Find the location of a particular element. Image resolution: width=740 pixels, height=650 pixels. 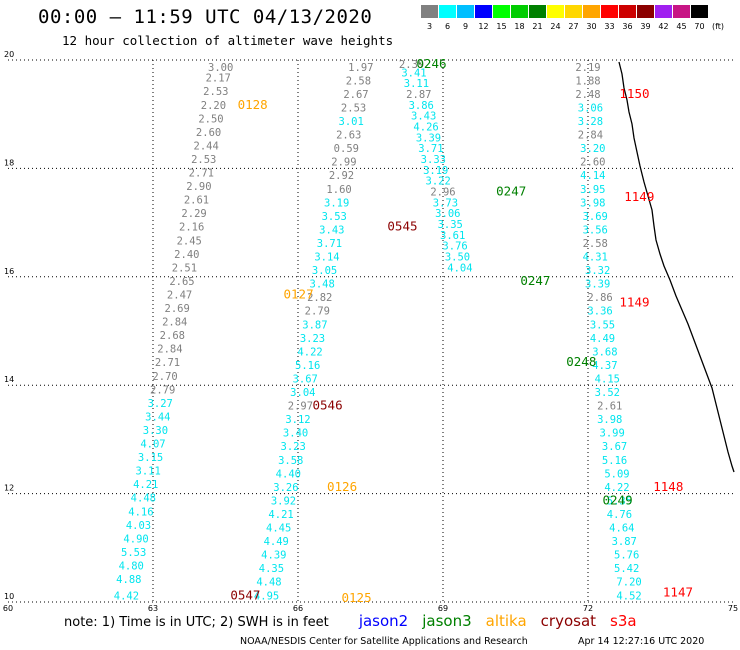

wave-height-label: 2.17 is located at coordinates (218, 79).